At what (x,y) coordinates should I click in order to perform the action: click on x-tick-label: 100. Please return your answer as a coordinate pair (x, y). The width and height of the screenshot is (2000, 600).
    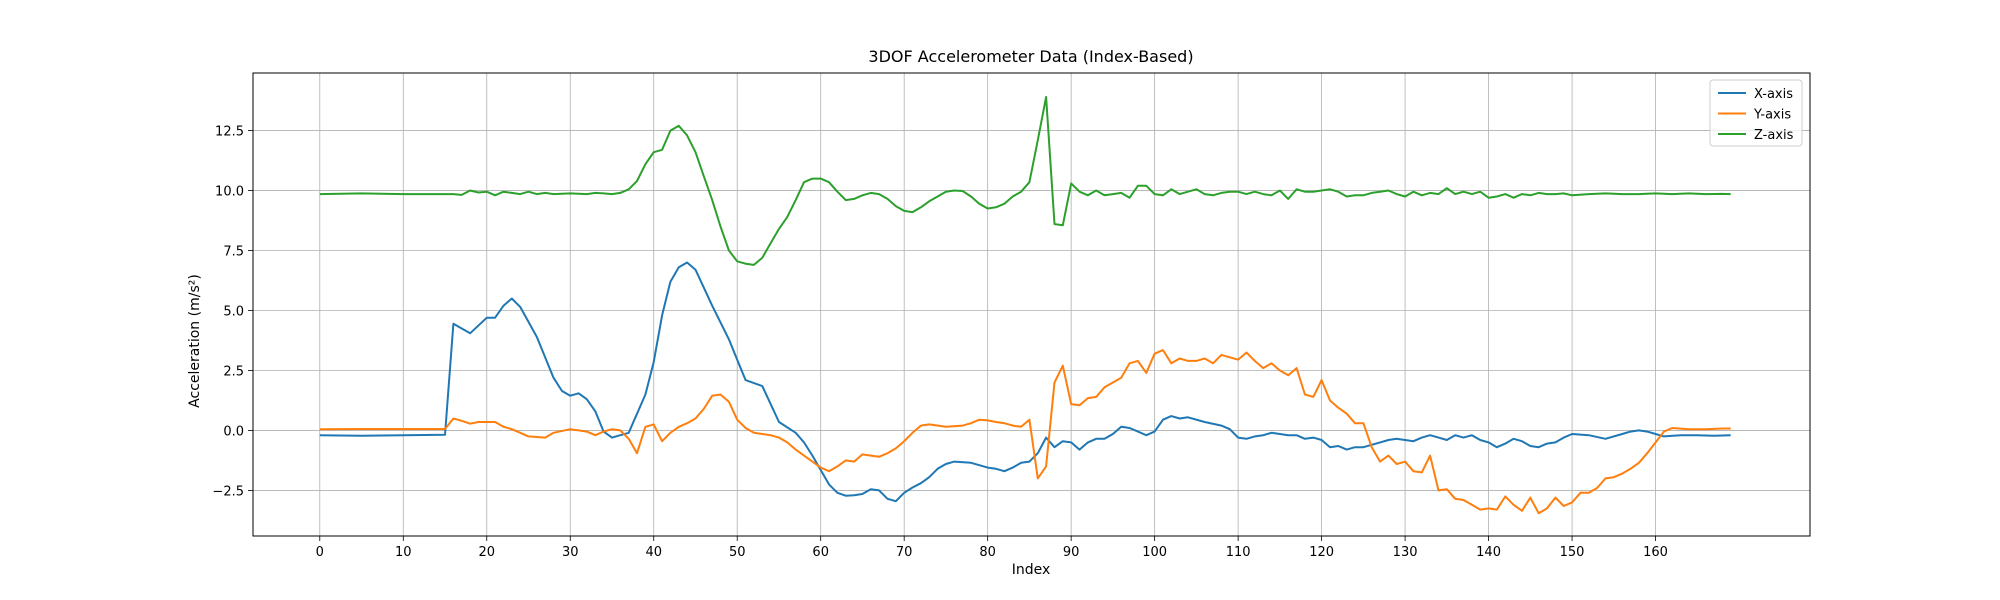
    Looking at the image, I should click on (1154, 552).